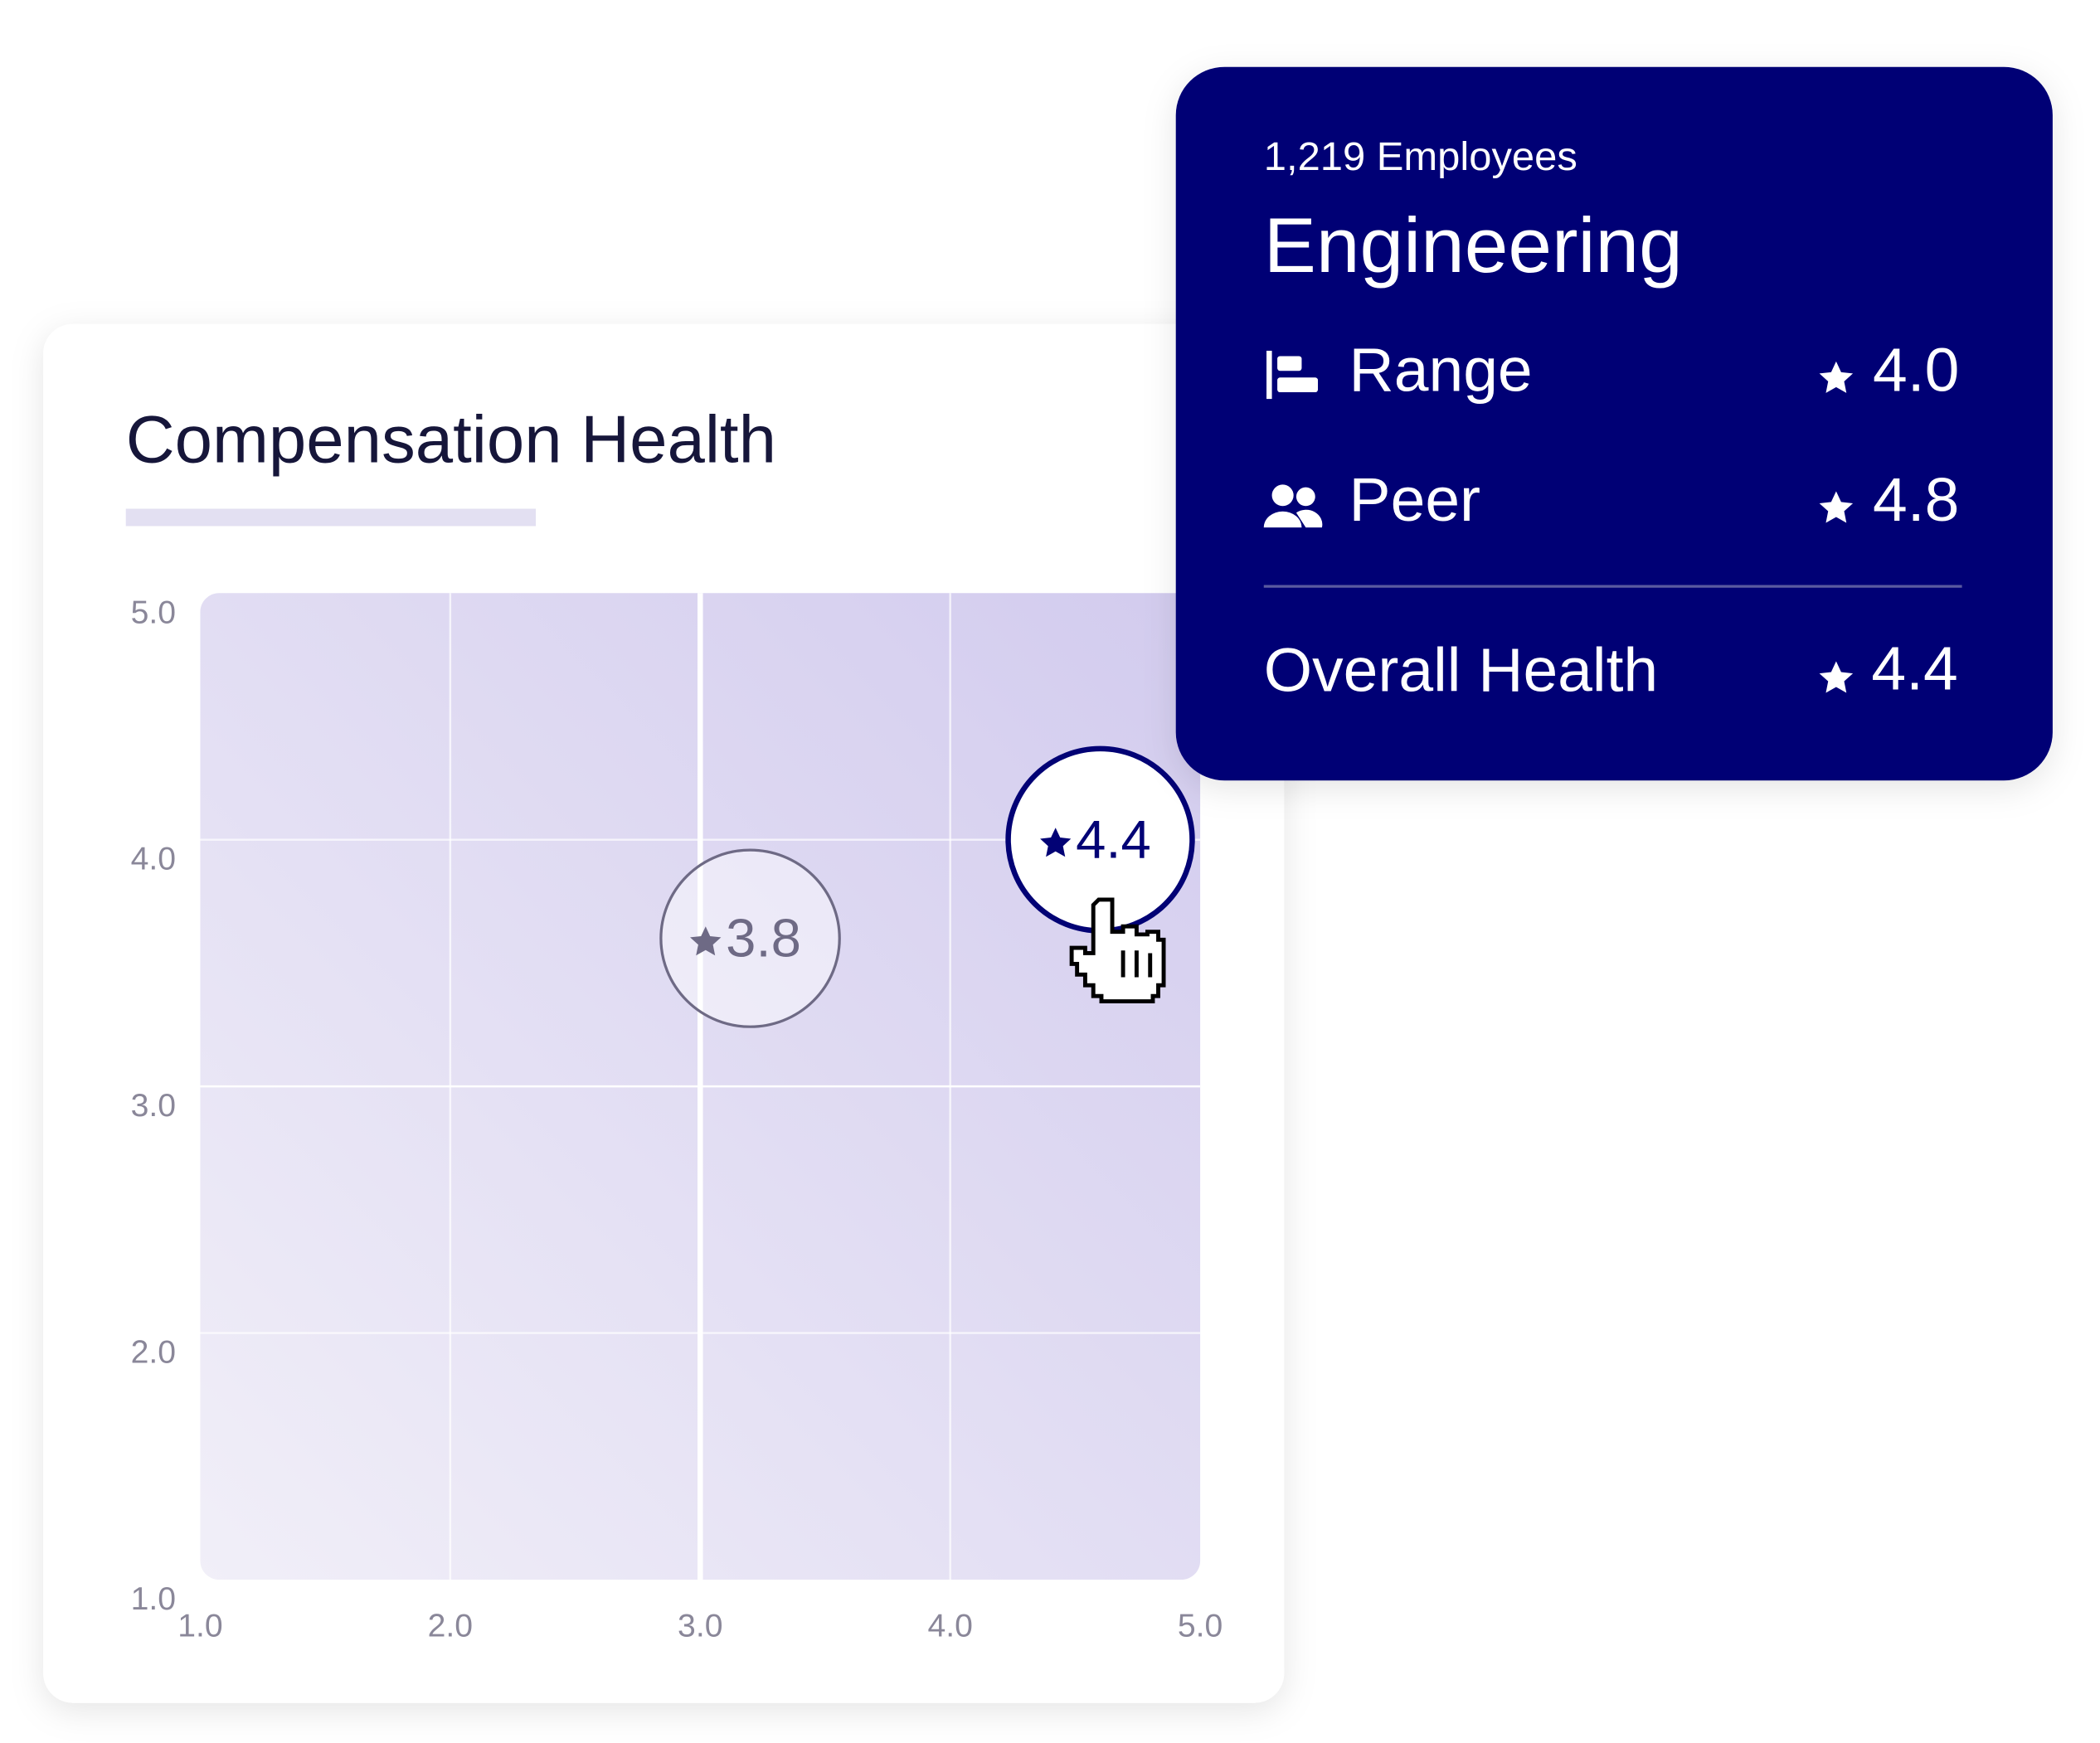  I want to click on y-tick-label: 5.0, so click(153, 613).